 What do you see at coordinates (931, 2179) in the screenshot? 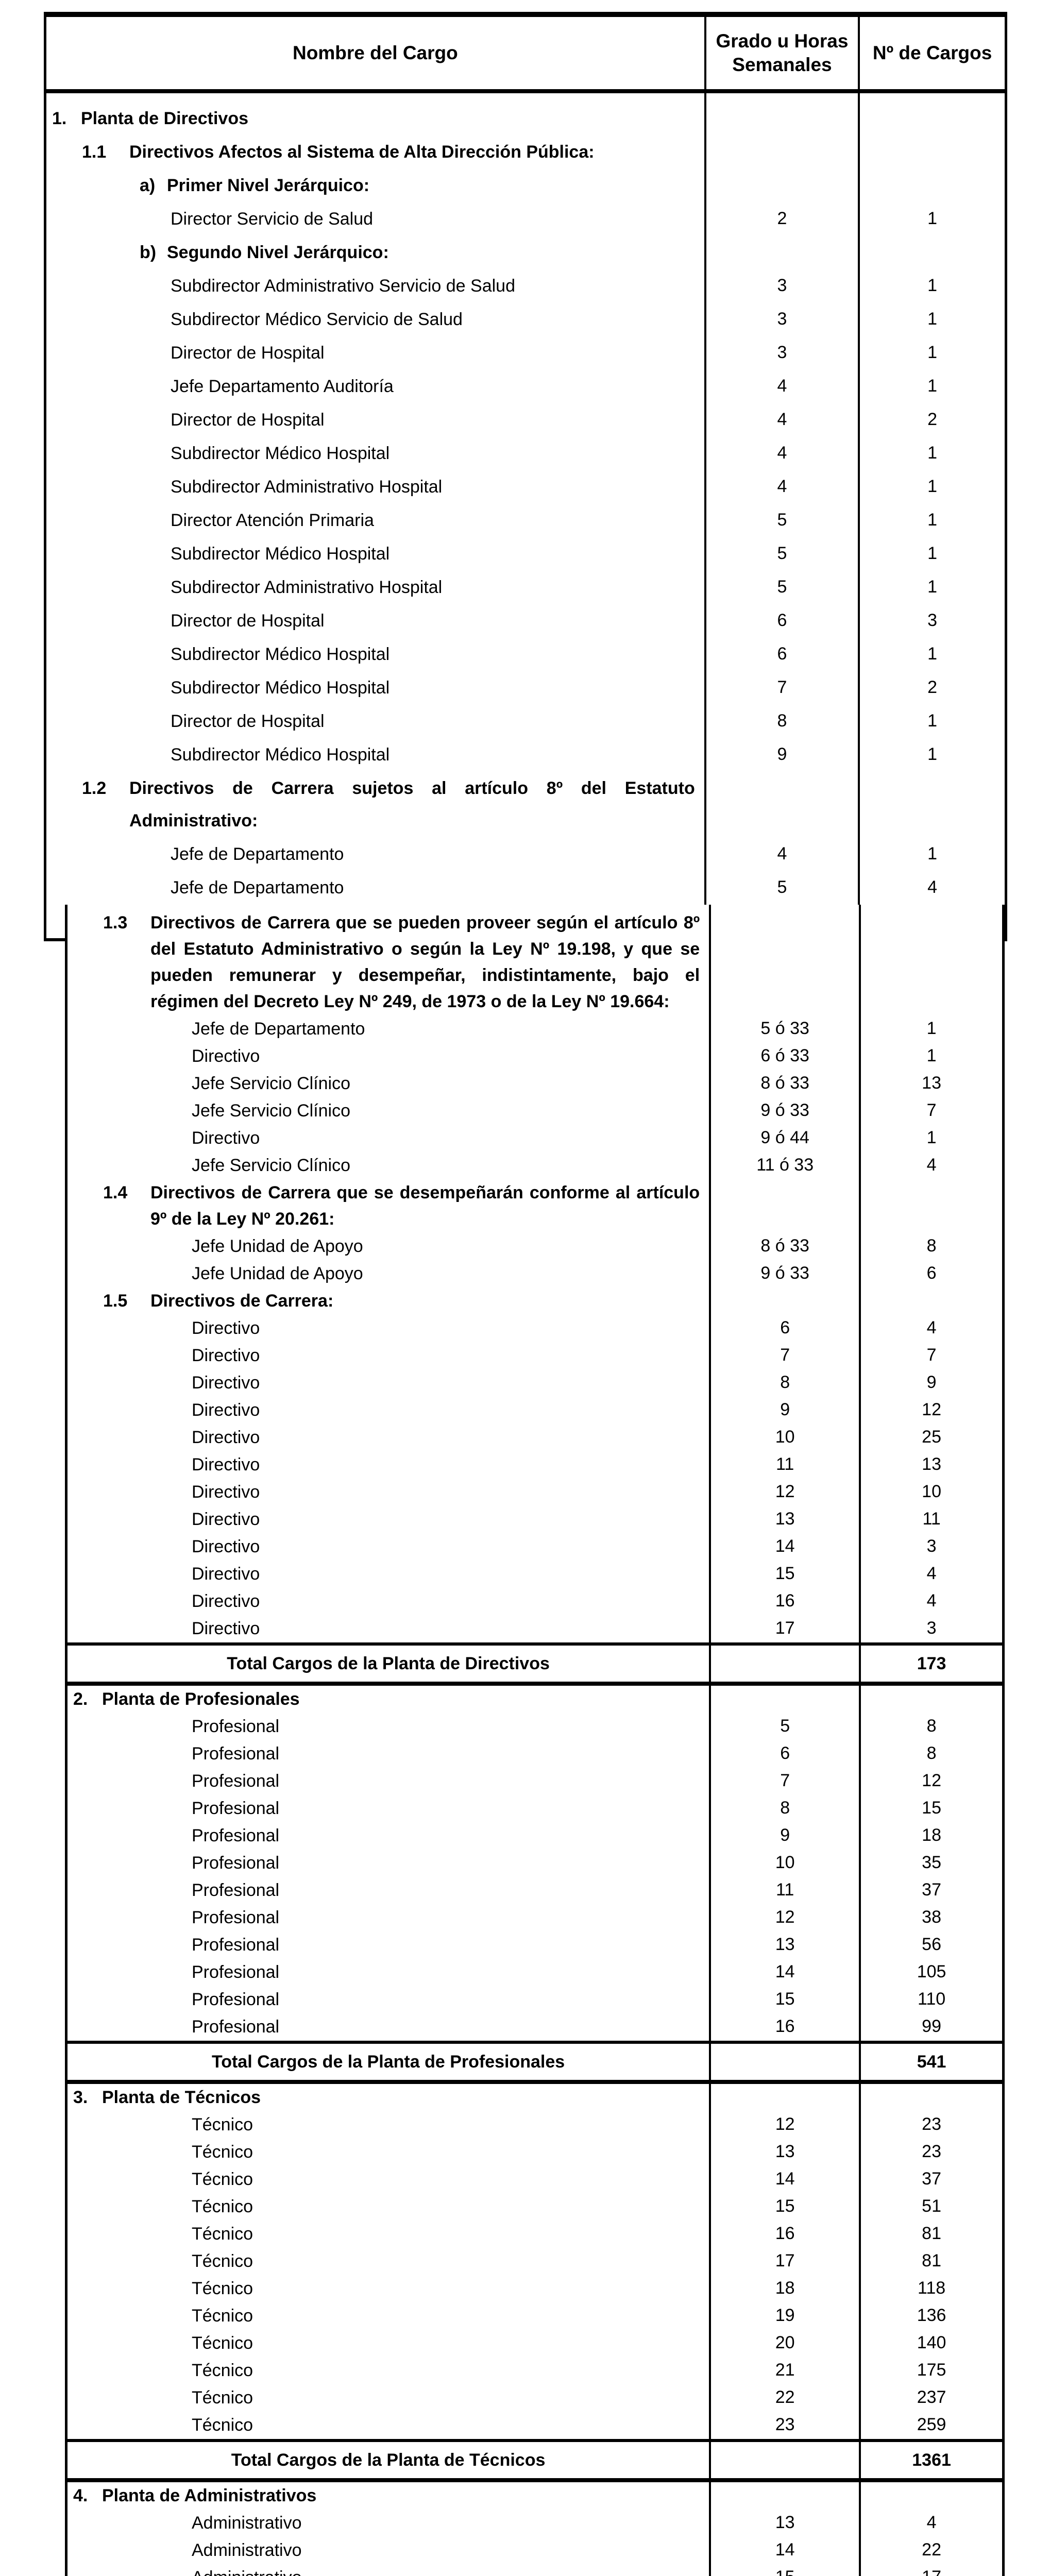
I see `num-cargos-cell: 37` at bounding box center [931, 2179].